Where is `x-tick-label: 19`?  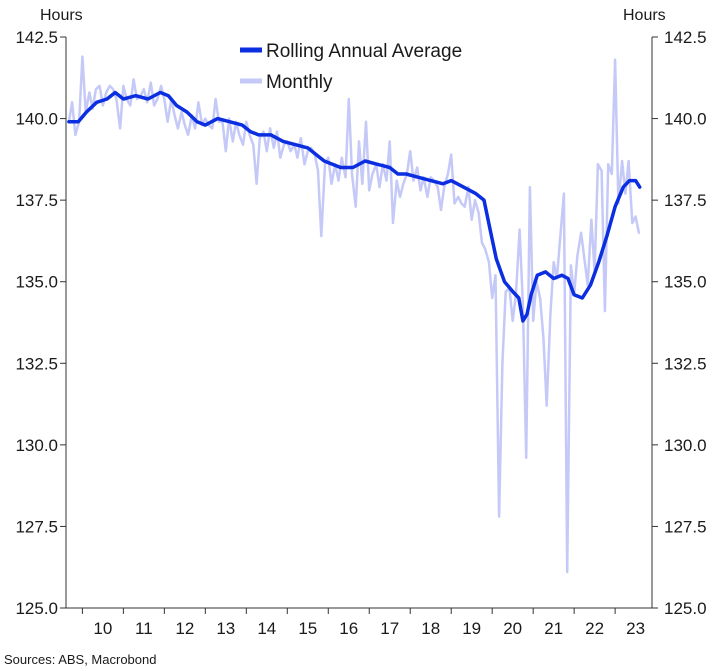
x-tick-label: 19 is located at coordinates (471, 628).